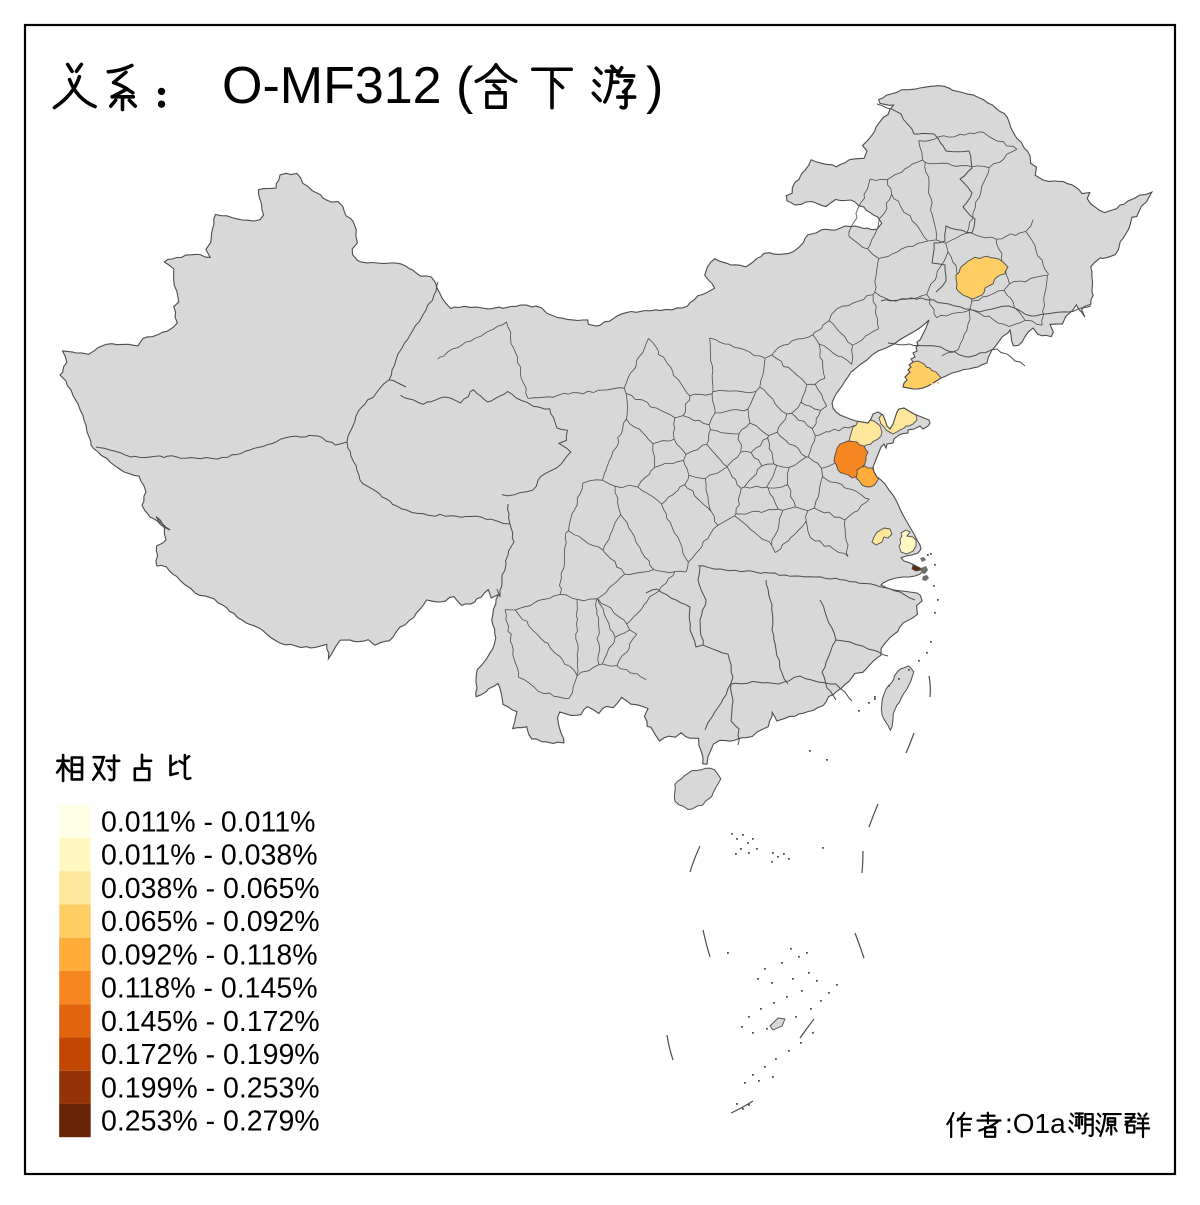  What do you see at coordinates (210, 922) in the screenshot?
I see `svg-text: 0.065% - 0.092%` at bounding box center [210, 922].